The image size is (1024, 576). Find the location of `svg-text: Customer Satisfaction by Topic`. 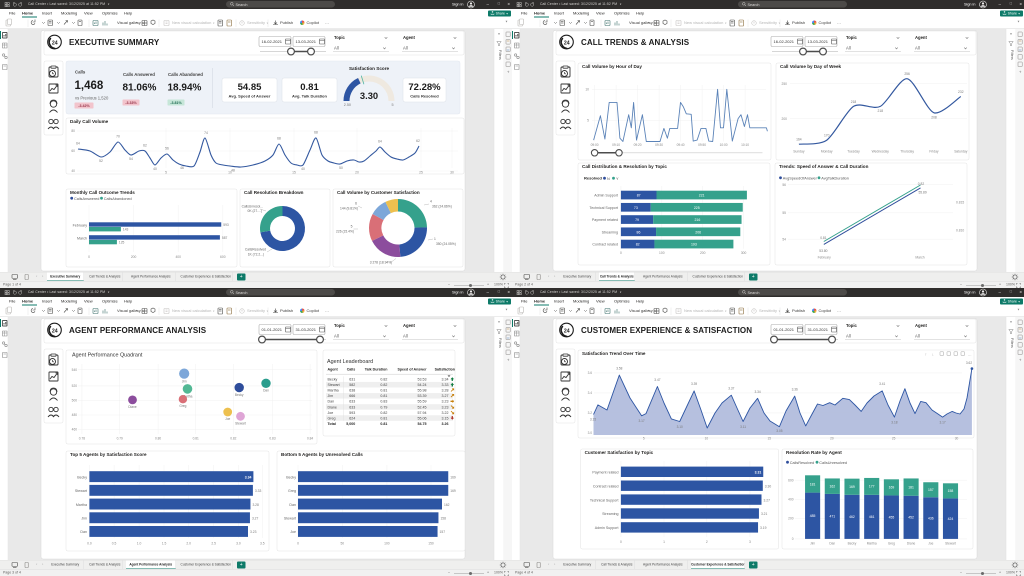

svg-text: Customer Satisfaction by Topic is located at coordinates (619, 452).